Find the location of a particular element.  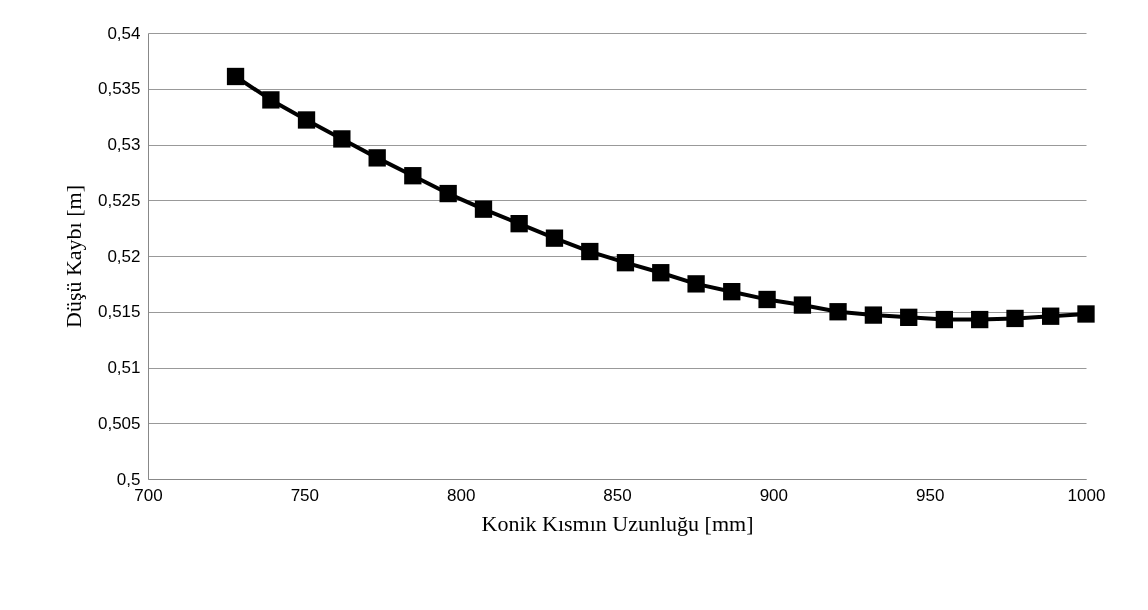

y-tick-label: 0,505 is located at coordinates (119, 423).